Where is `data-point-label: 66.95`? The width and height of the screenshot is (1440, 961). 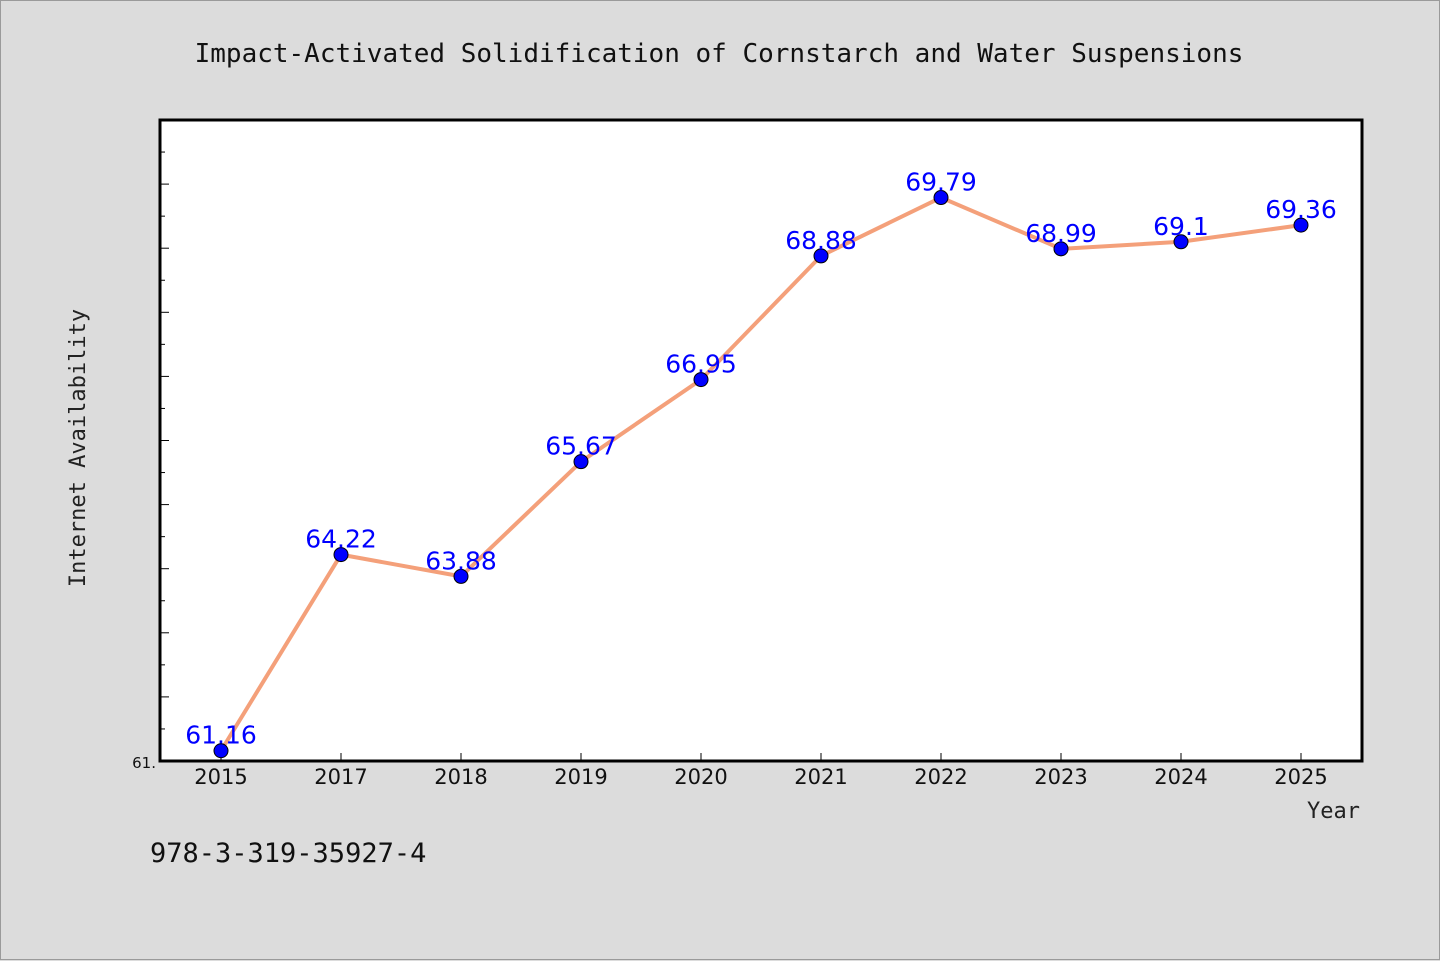 data-point-label: 66.95 is located at coordinates (701, 364).